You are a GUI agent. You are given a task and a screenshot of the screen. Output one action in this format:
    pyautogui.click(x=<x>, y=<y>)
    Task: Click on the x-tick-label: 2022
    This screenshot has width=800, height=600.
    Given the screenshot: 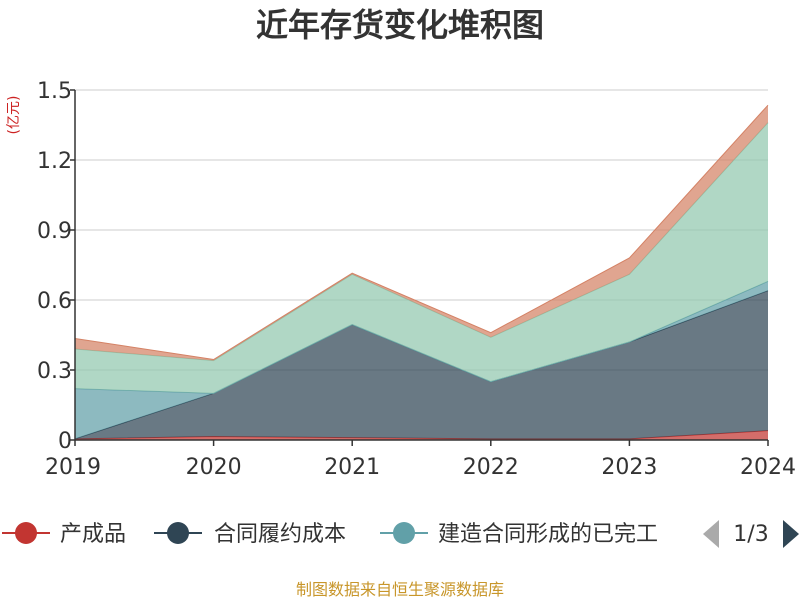 What is the action you would take?
    pyautogui.click(x=491, y=467)
    